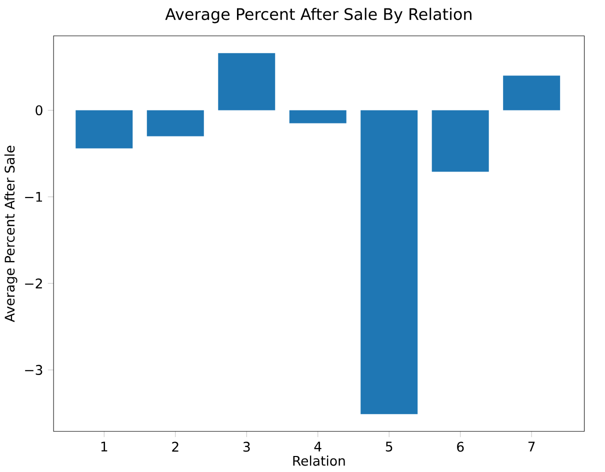  Describe the element at coordinates (33, 283) in the screenshot. I see `y-tick-label: −2` at that location.